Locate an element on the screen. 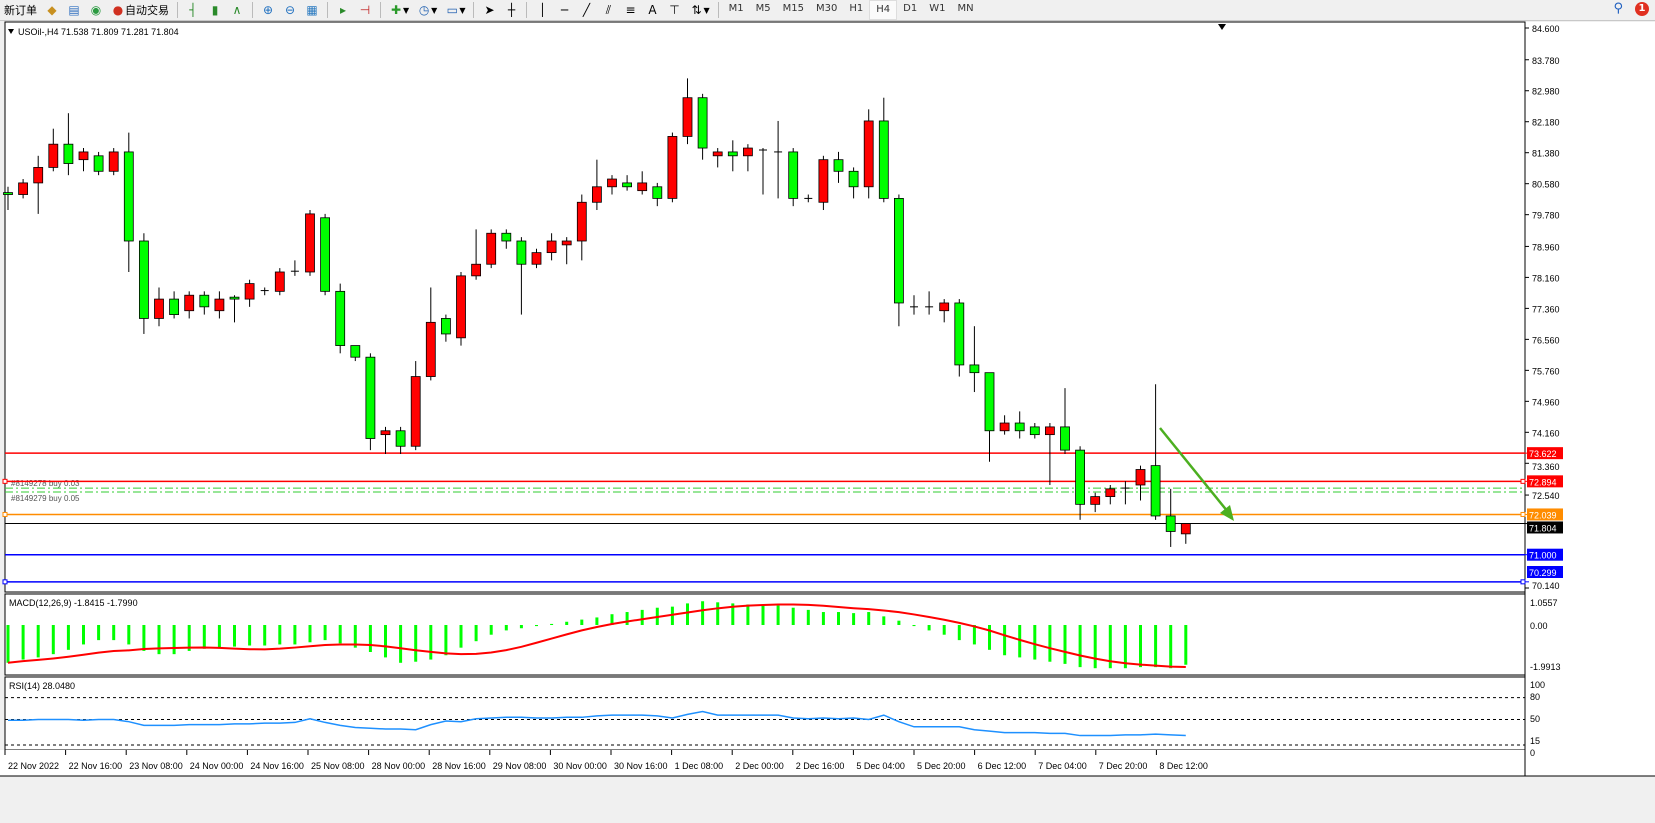 This screenshot has height=823, width=1655. symbol-dropdown-icon is located at coordinates (11, 31).